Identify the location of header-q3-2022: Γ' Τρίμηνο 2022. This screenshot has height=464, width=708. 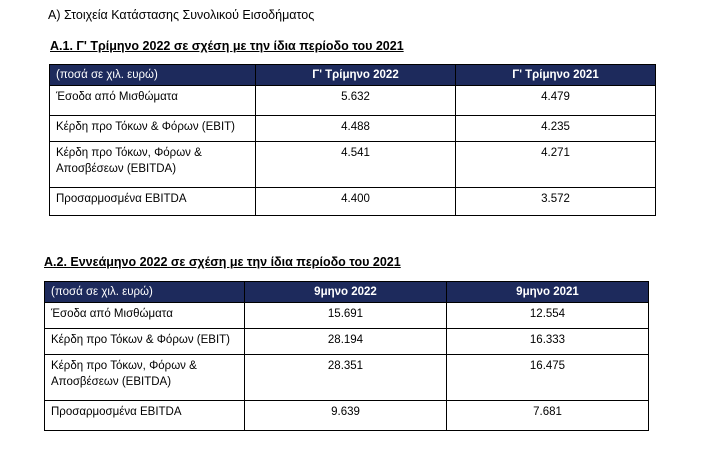
(355, 75).